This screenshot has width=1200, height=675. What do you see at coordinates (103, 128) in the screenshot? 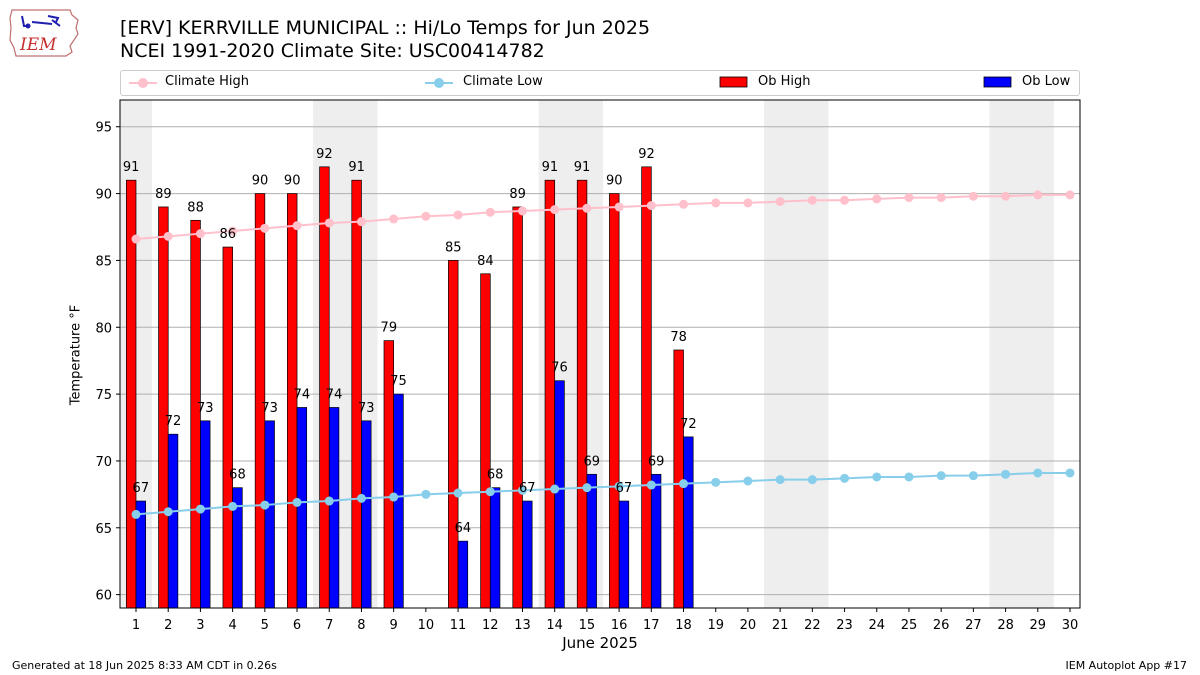
I see `y-tick-label: 95` at bounding box center [103, 128].